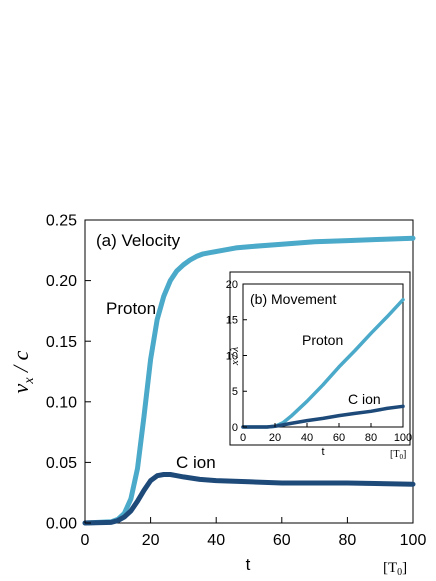 The height and width of the screenshot is (581, 436). What do you see at coordinates (85, 540) in the screenshot?
I see `main-x-tick-label: 0` at bounding box center [85, 540].